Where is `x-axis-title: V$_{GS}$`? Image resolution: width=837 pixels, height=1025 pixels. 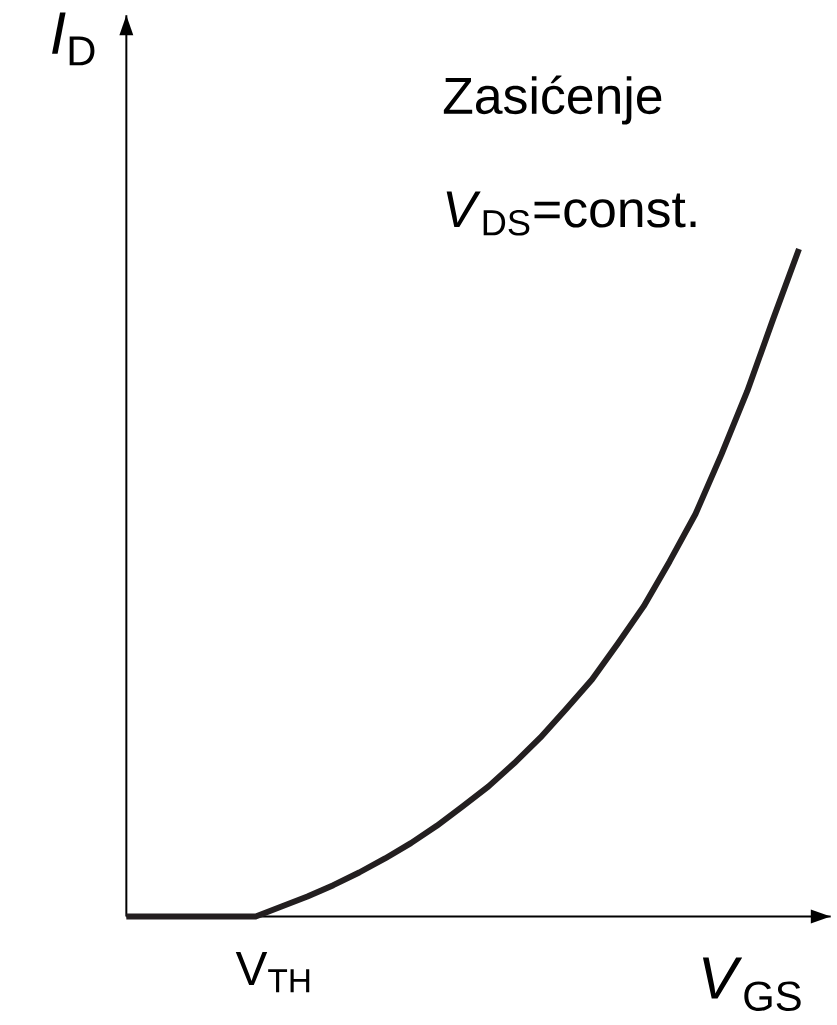
x-axis-title: V$_{GS}$ is located at coordinates (752, 984).